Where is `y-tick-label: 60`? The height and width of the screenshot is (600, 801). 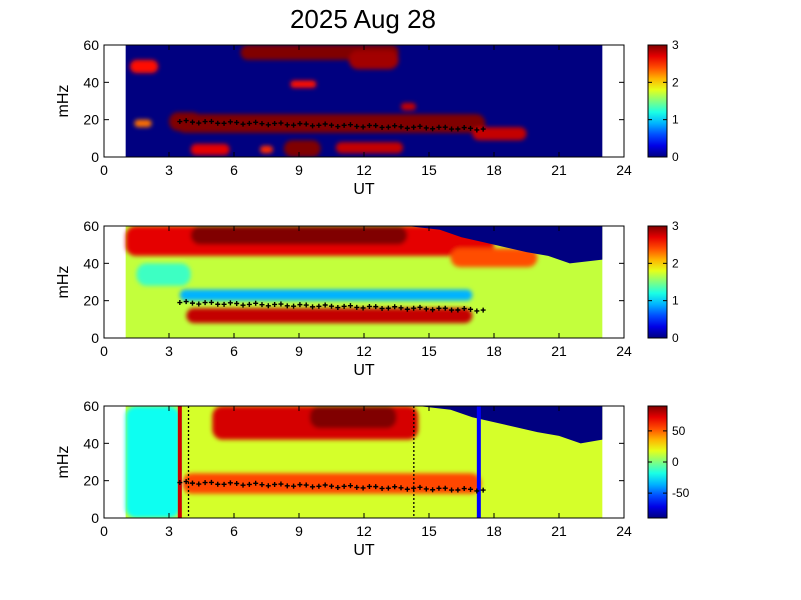
y-tick-label: 60 is located at coordinates (91, 226).